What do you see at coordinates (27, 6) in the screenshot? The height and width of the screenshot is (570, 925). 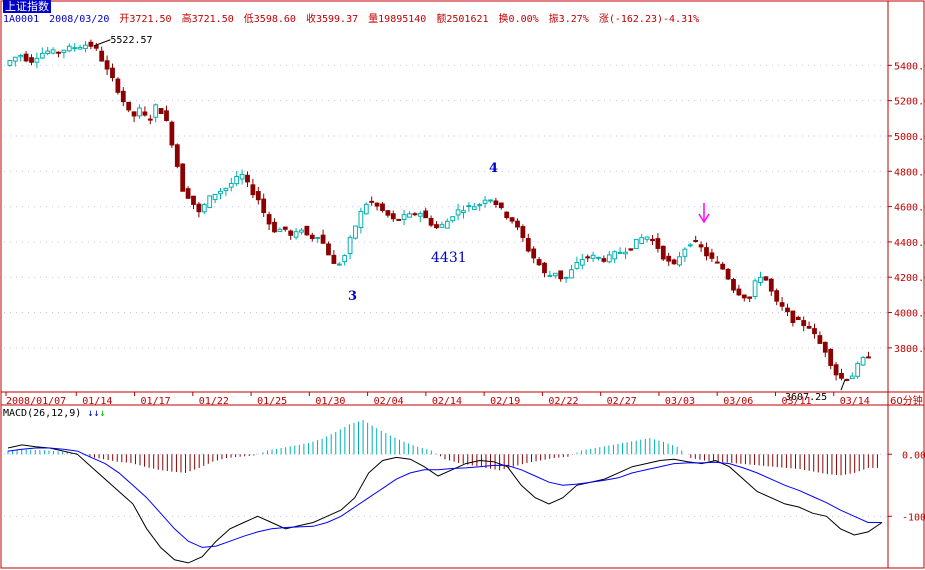 I see `index-title: 上证指数` at bounding box center [27, 6].